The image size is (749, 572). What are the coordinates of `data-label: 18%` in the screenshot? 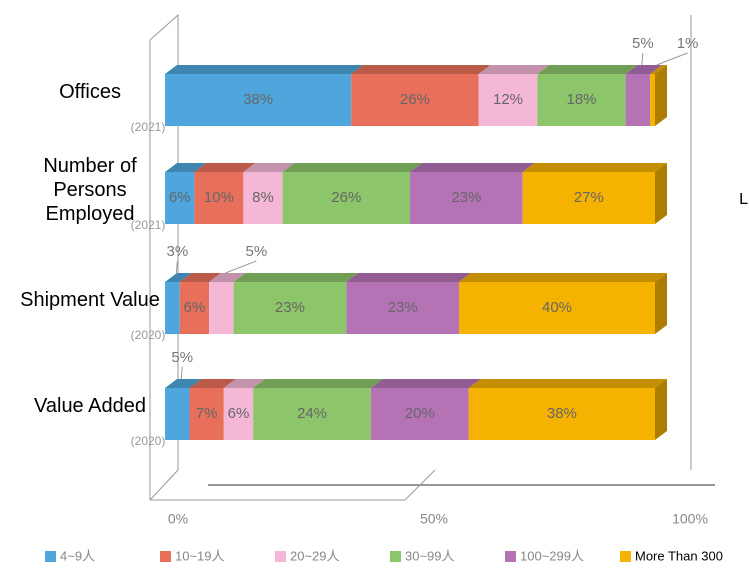 It's located at (581, 99).